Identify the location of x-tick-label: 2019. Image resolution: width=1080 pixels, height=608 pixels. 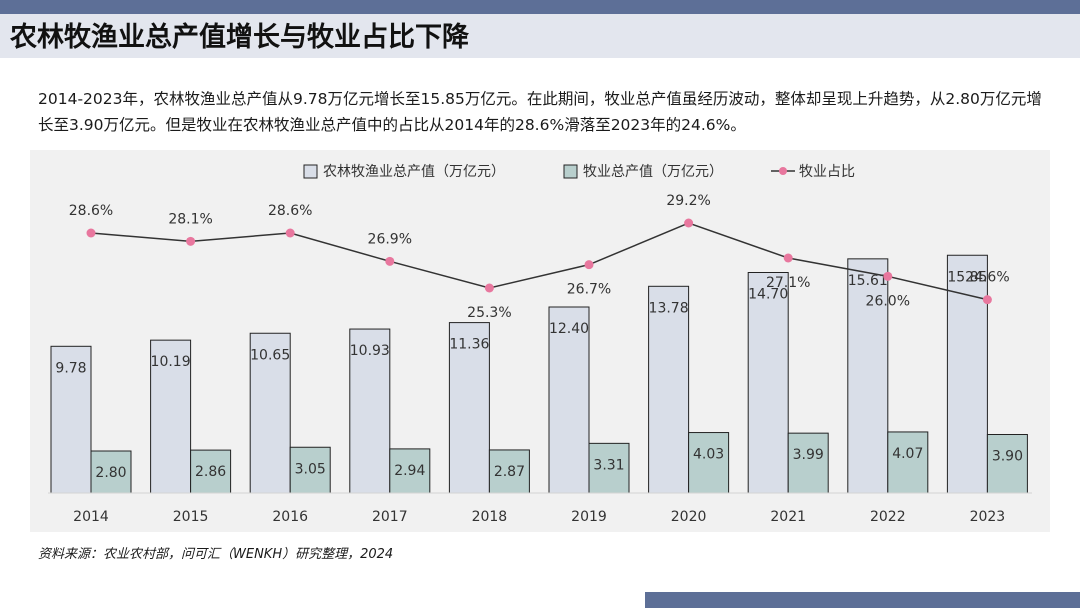
(589, 517).